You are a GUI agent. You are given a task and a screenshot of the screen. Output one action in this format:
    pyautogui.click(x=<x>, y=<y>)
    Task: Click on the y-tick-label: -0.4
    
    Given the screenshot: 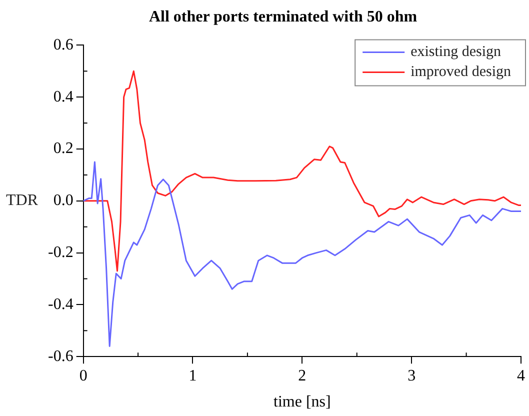 What is the action you would take?
    pyautogui.click(x=61, y=304)
    